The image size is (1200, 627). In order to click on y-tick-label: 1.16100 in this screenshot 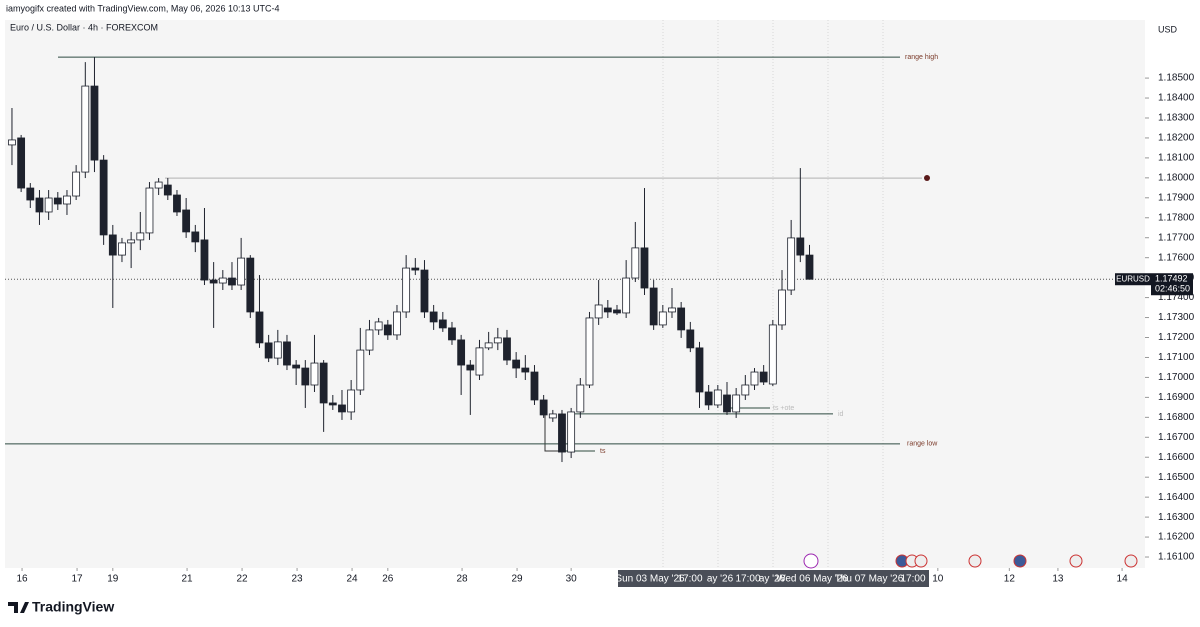, I will do `click(1176, 557)`.